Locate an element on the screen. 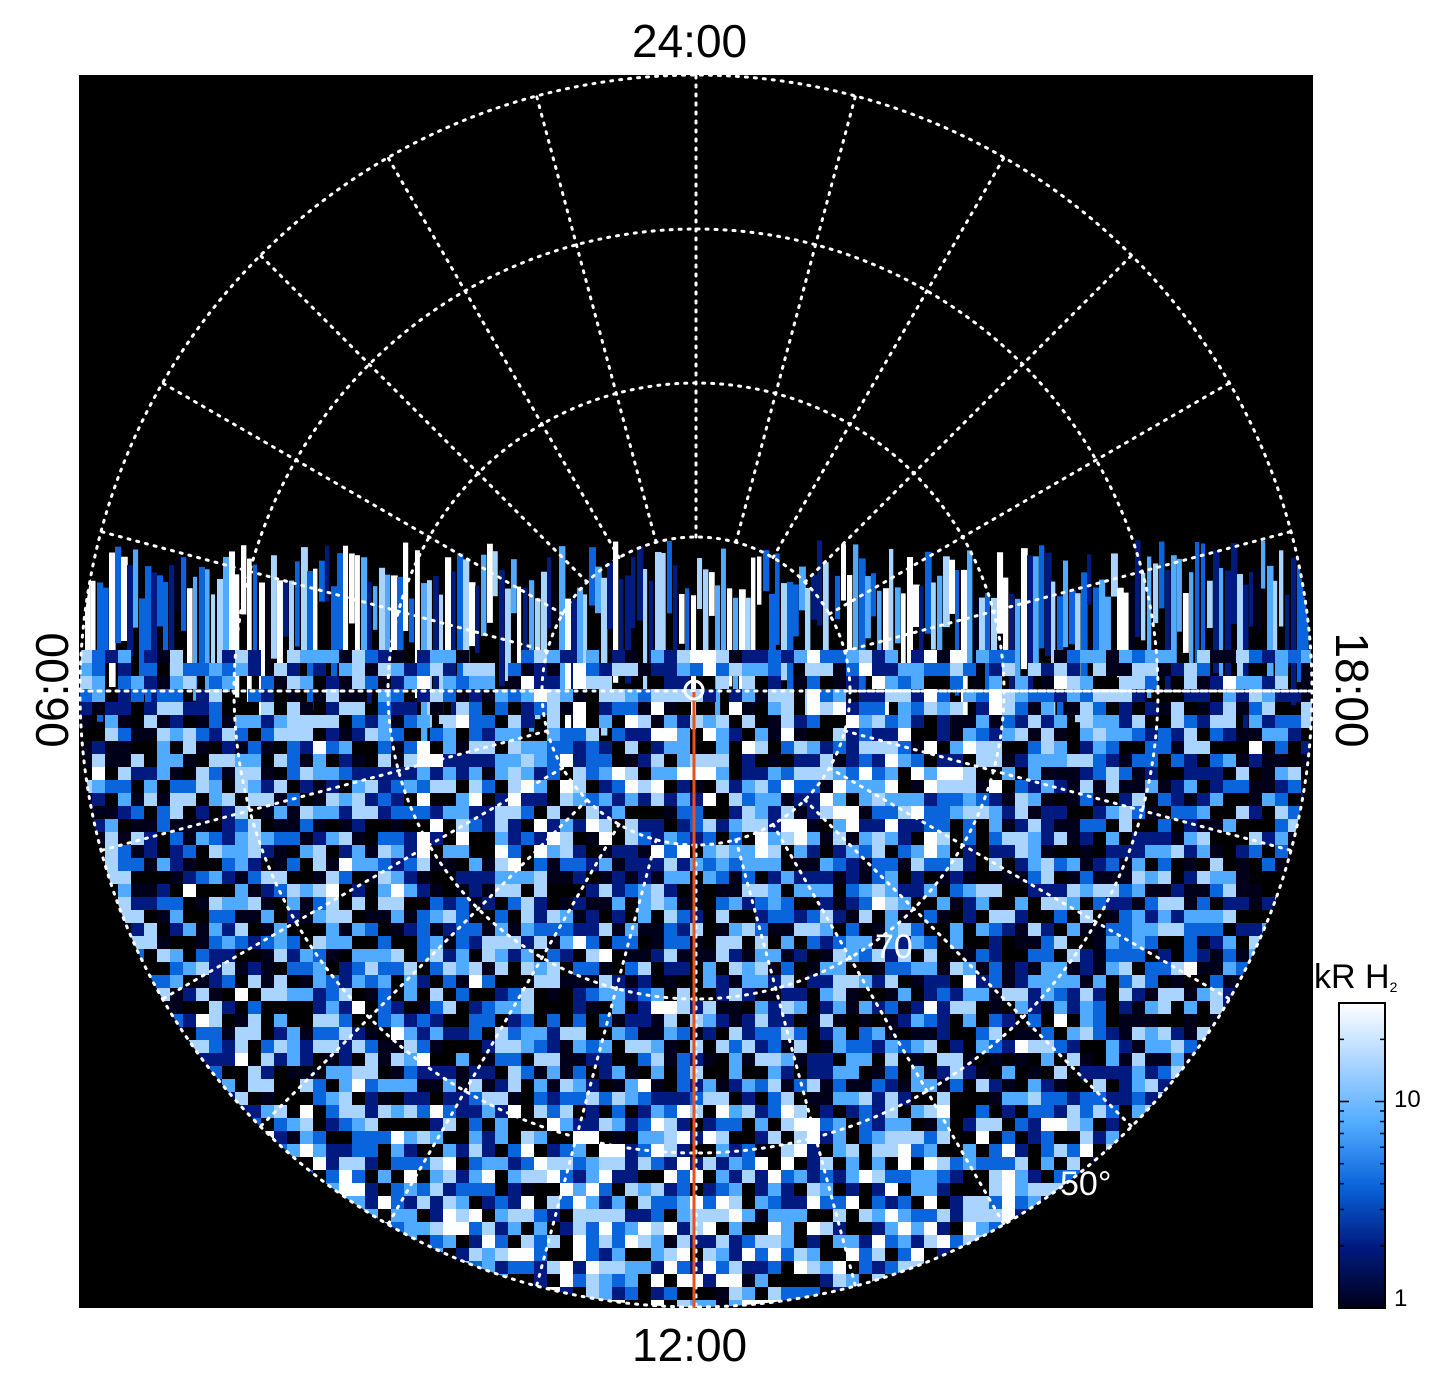  local-time-label-right: 18:00 is located at coordinates (1352, 690).